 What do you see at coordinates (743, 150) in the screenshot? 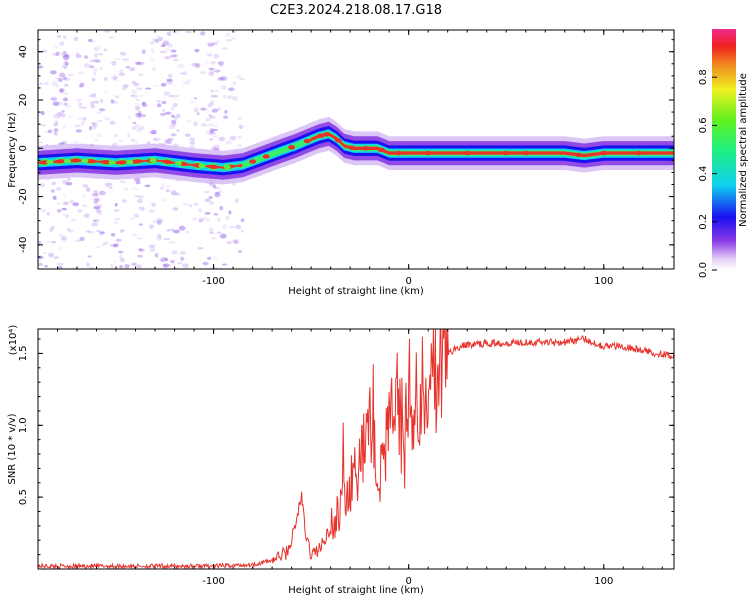
I see `colorbar-label: Normalized spectral amplitude` at bounding box center [743, 150].